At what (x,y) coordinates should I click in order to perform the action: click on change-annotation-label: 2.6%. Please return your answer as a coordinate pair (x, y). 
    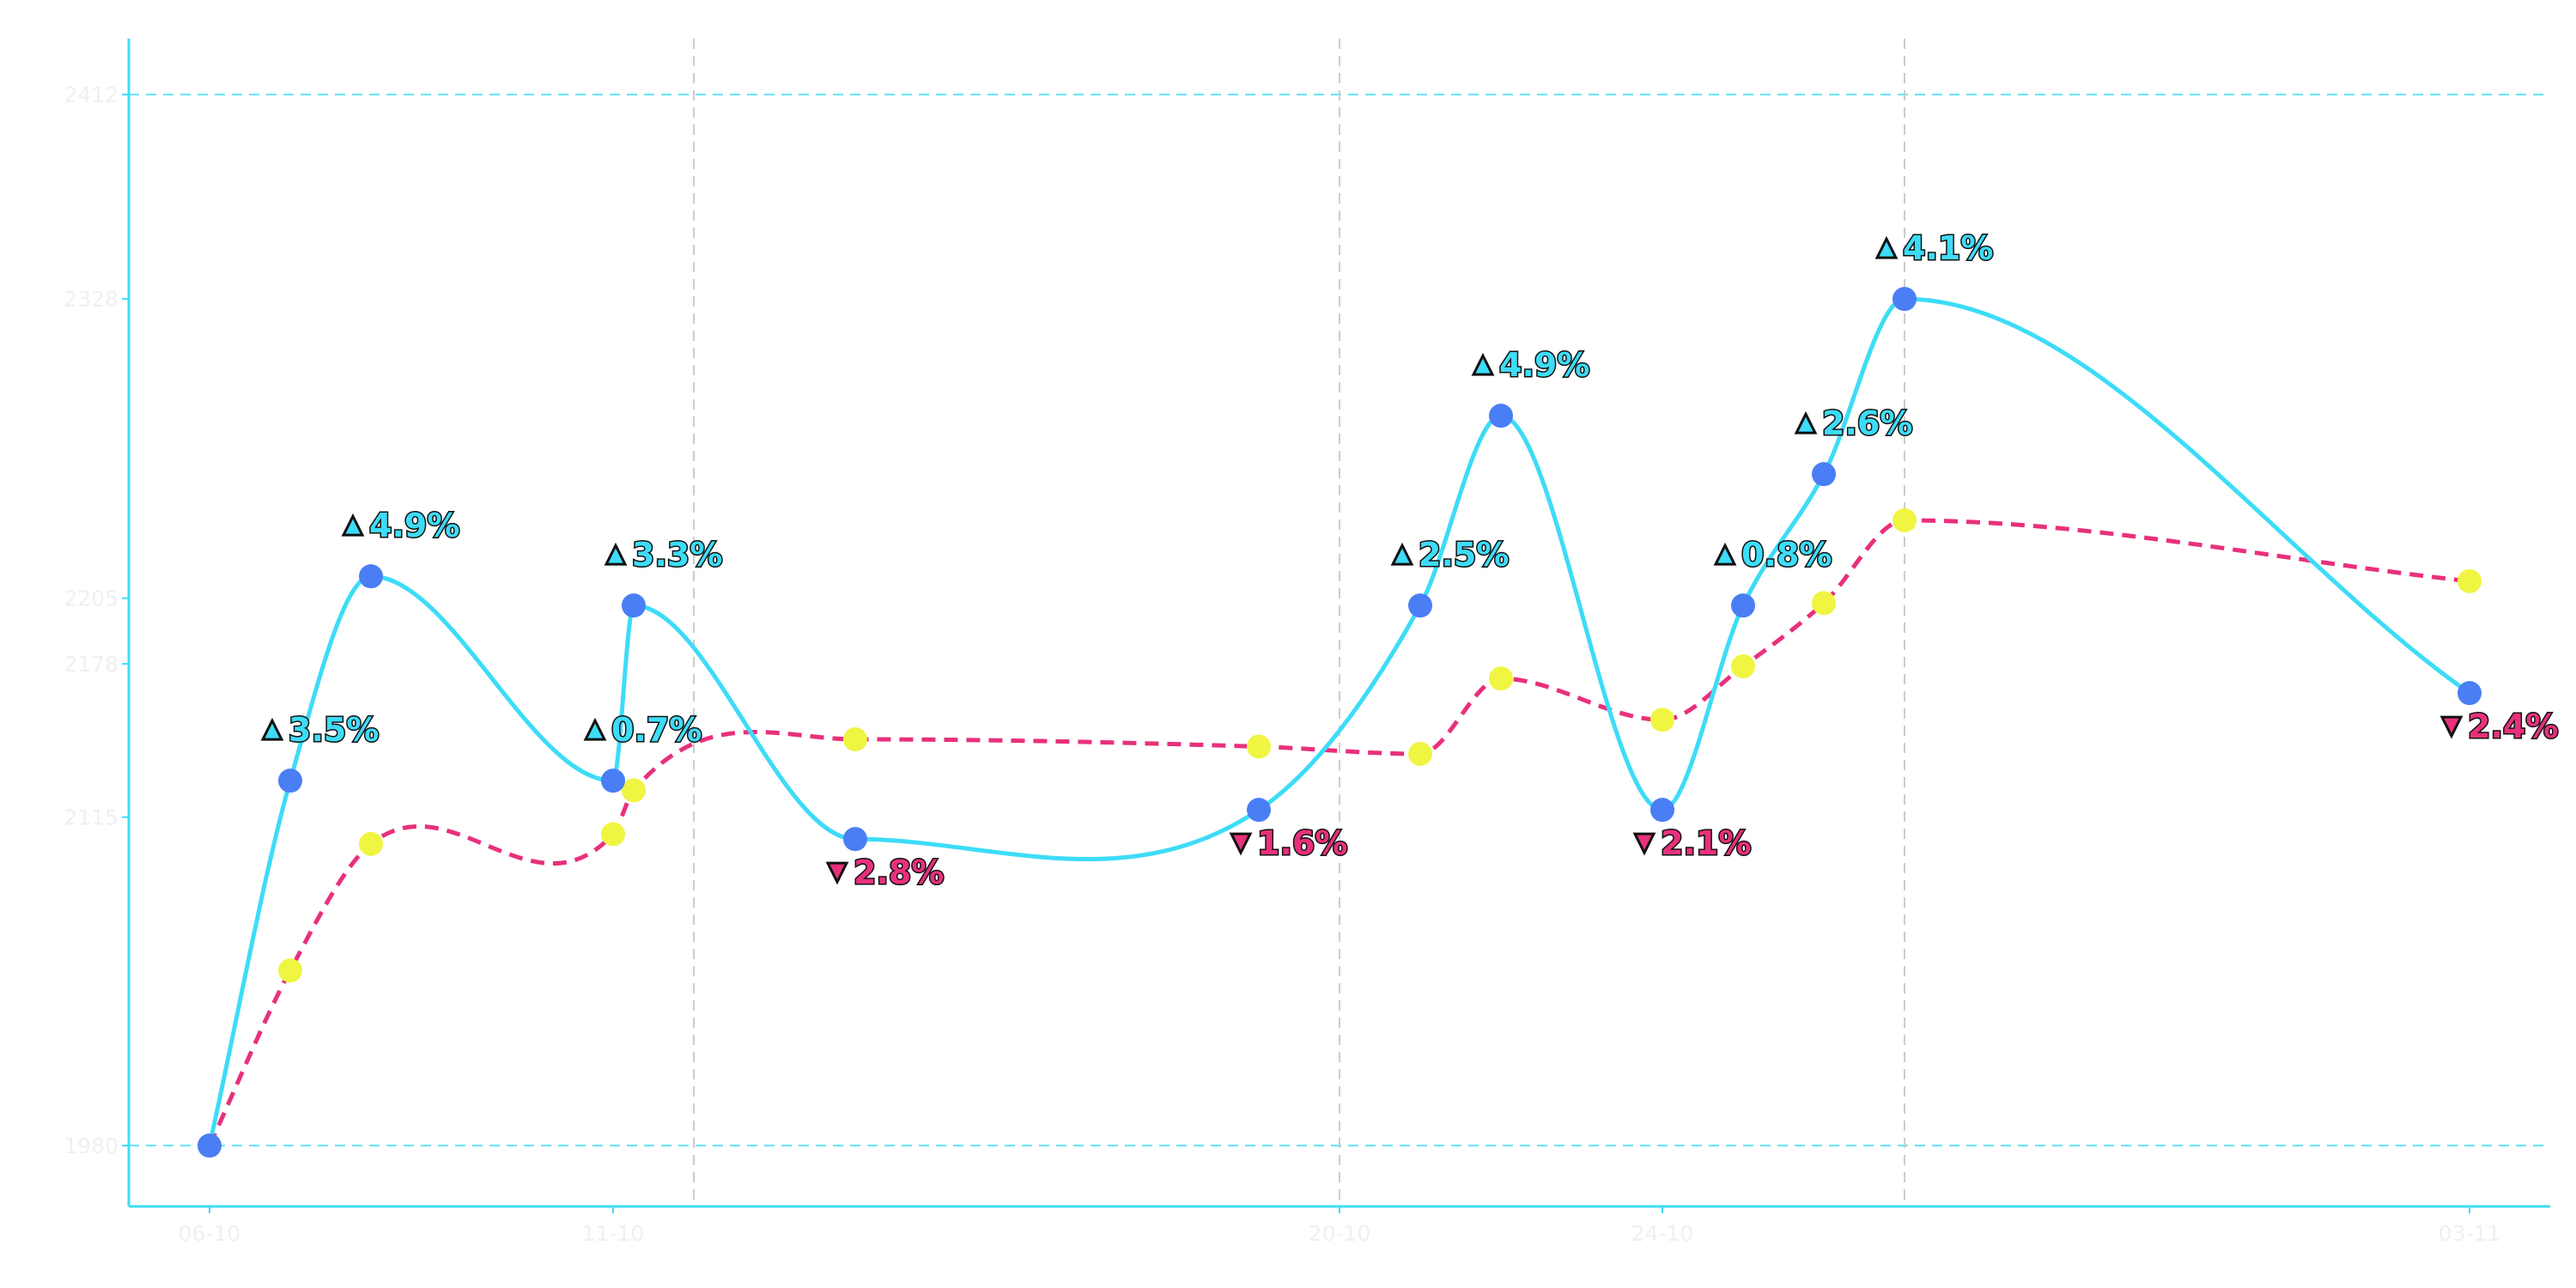
    Looking at the image, I should click on (1867, 423).